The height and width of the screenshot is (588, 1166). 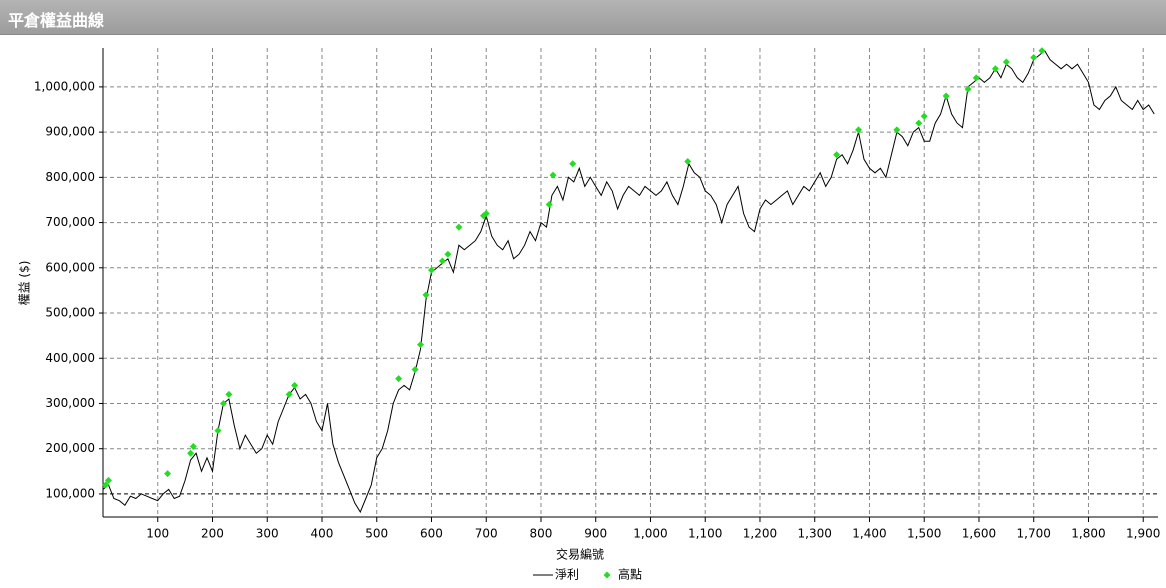 I want to click on x-tick-label: 400, so click(x=322, y=534).